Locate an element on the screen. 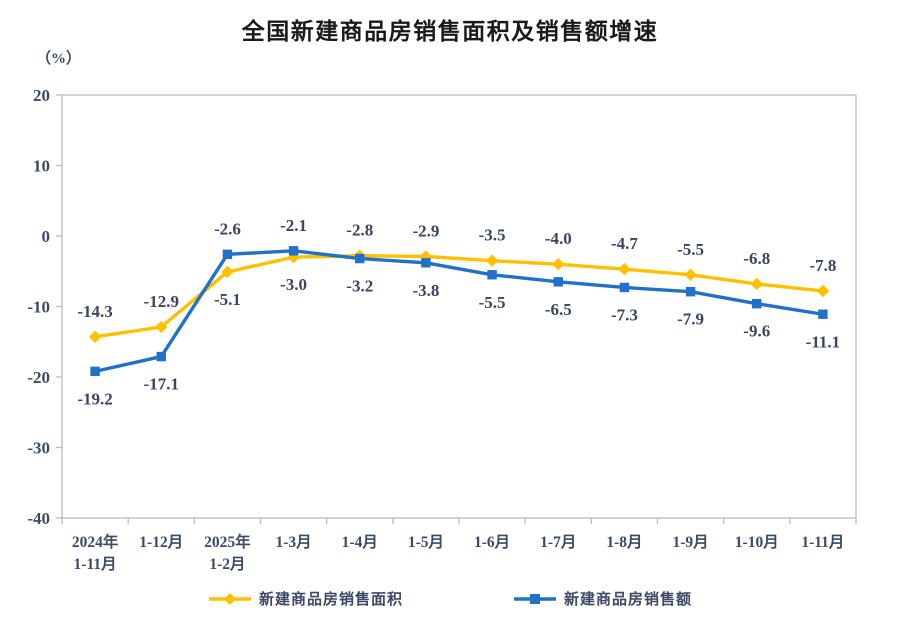 Image resolution: width=900 pixels, height=637 pixels. data-label-series-0: -2.9 is located at coordinates (425, 230).